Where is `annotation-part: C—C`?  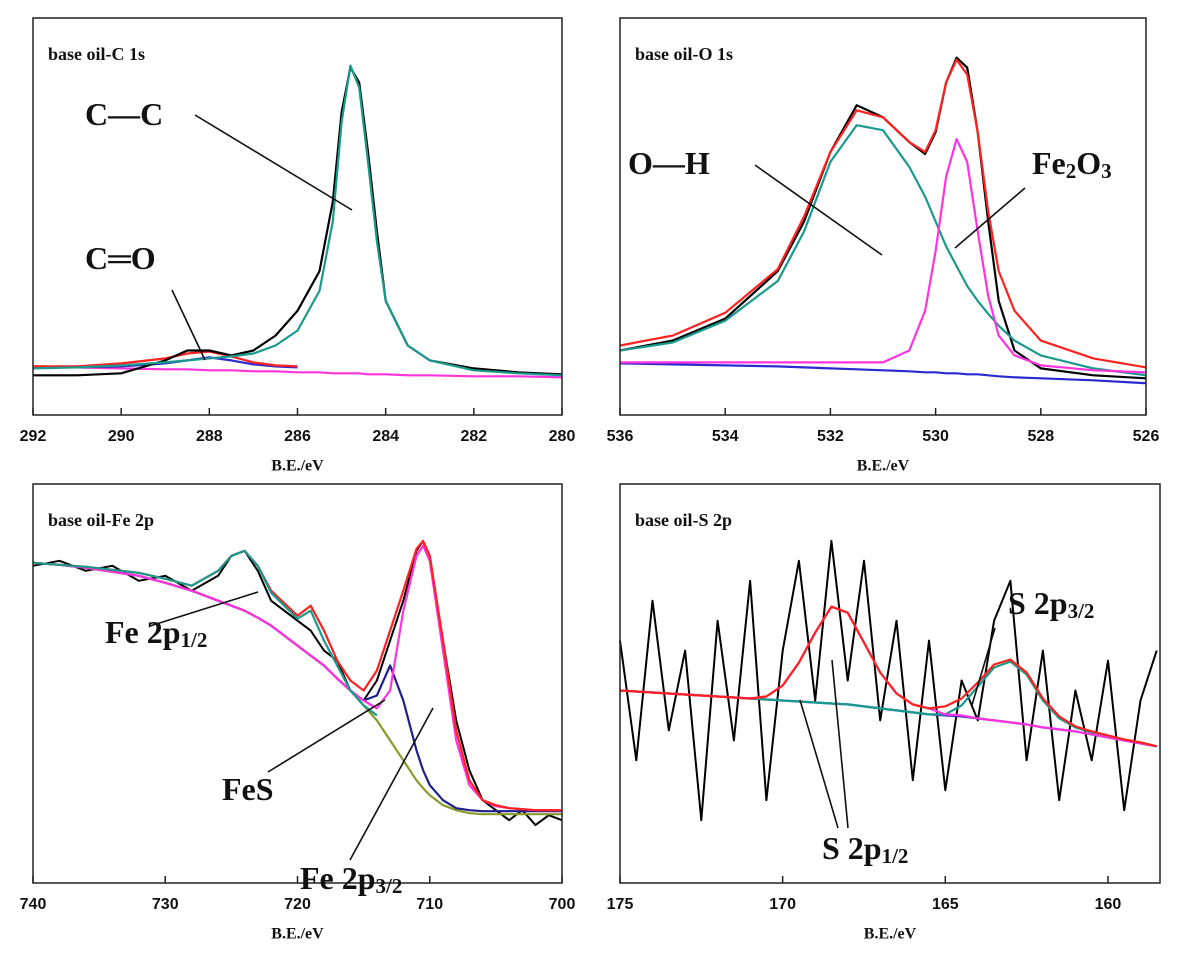 annotation-part: C—C is located at coordinates (124, 114).